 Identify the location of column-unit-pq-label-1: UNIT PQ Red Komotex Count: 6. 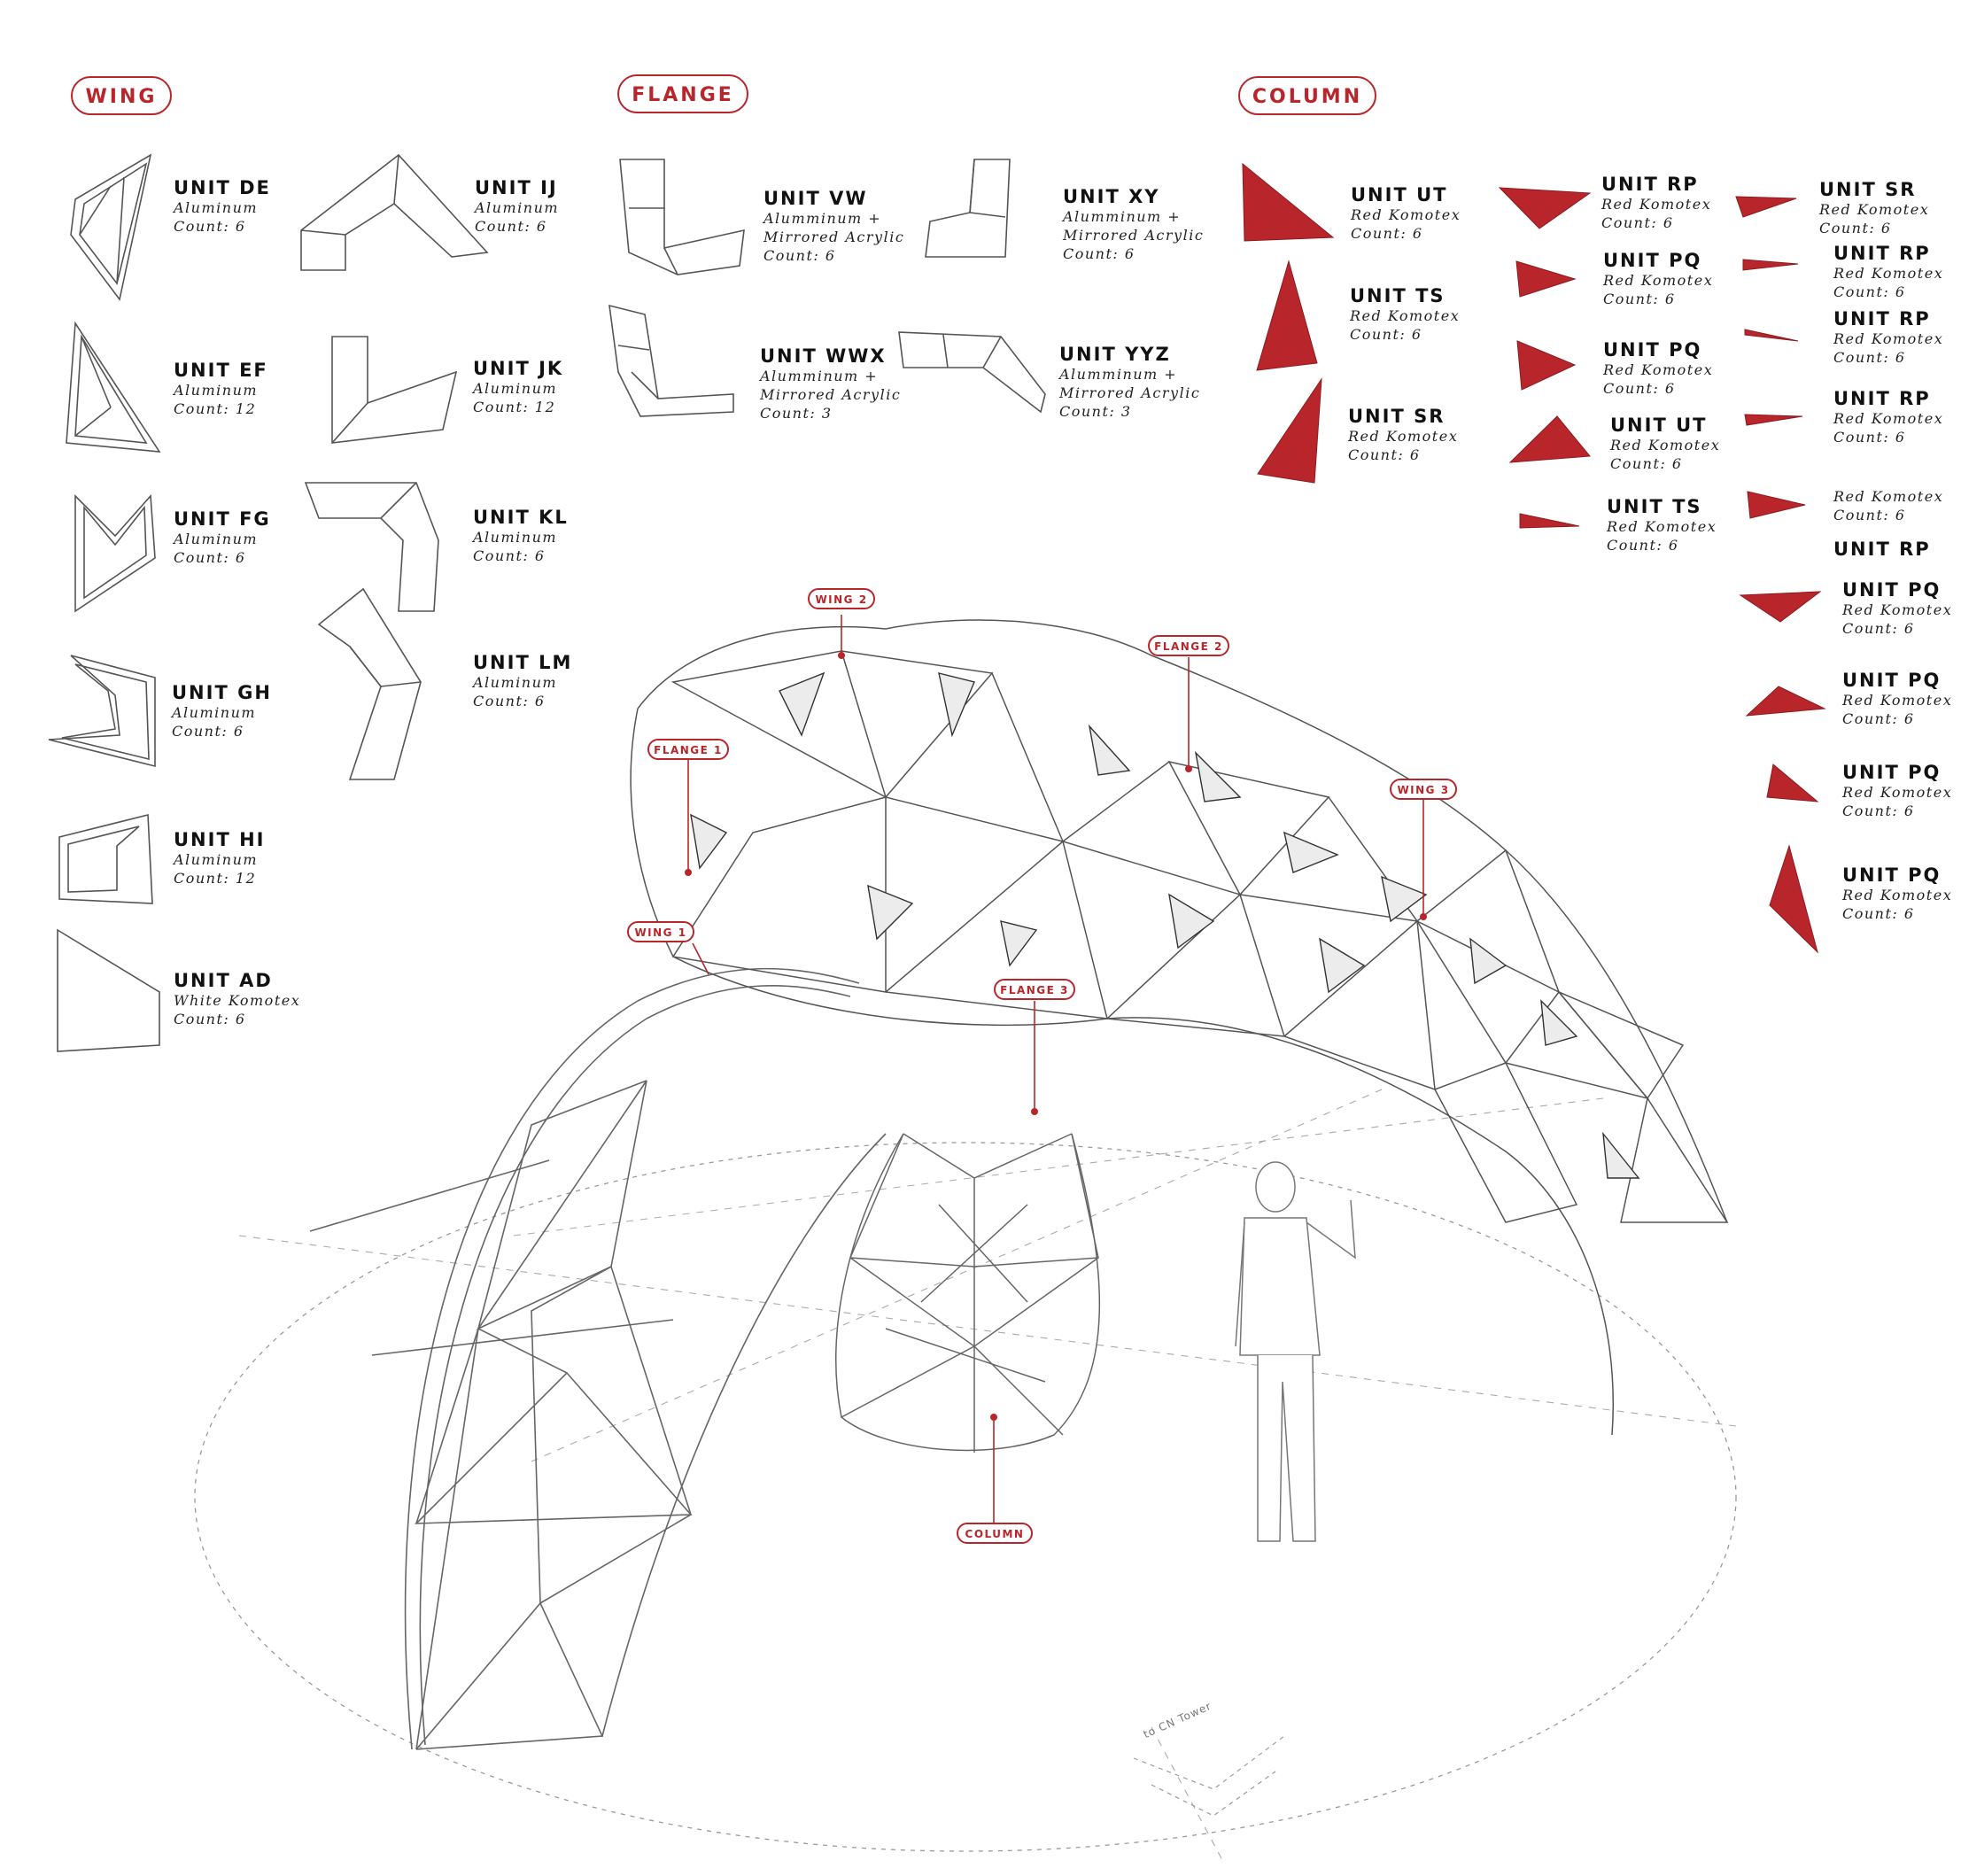
(1658, 279).